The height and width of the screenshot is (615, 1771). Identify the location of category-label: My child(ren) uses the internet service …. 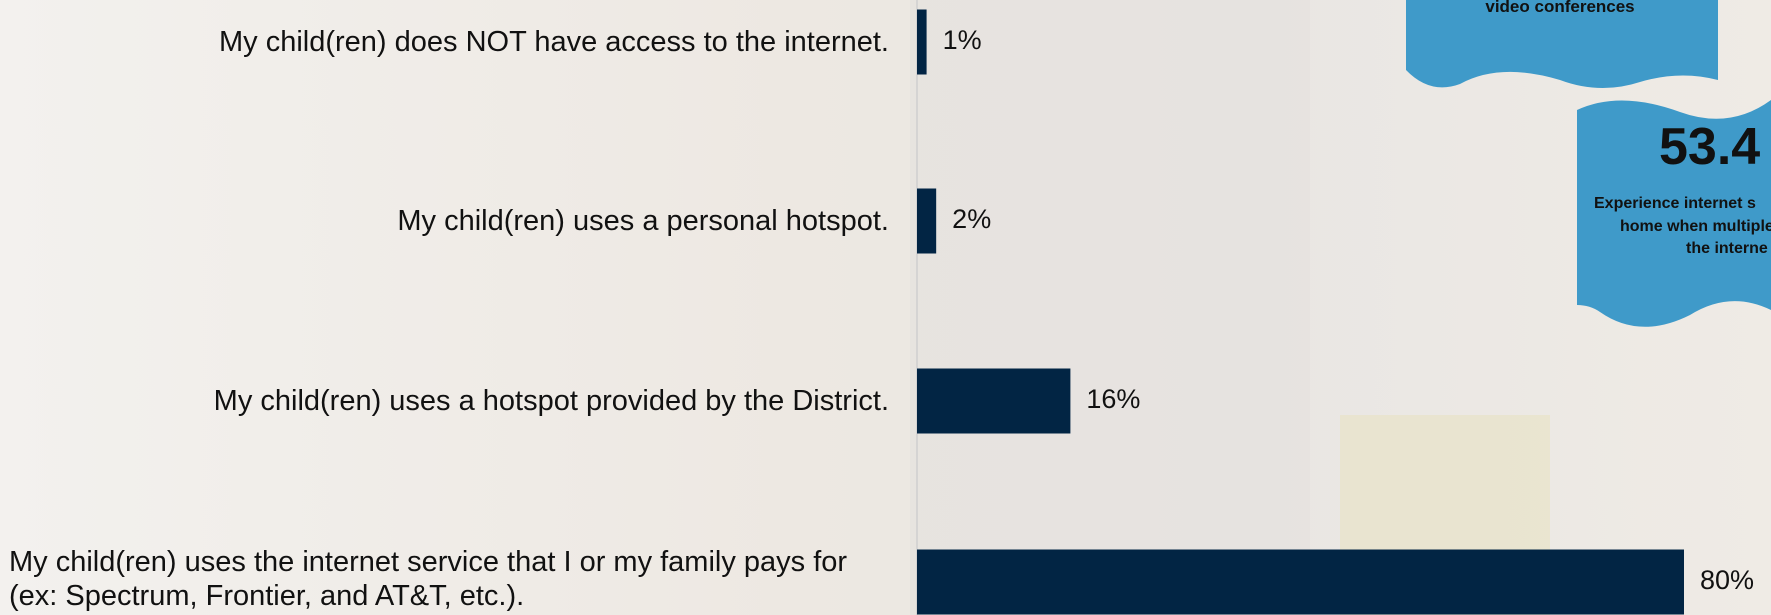
(428, 579).